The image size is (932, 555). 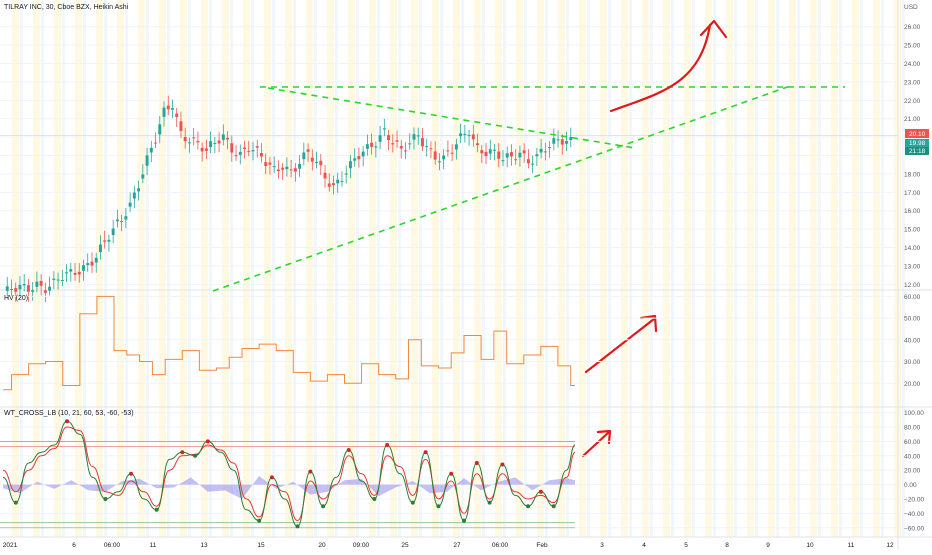 I want to click on currency-label: USD, so click(x=911, y=7).